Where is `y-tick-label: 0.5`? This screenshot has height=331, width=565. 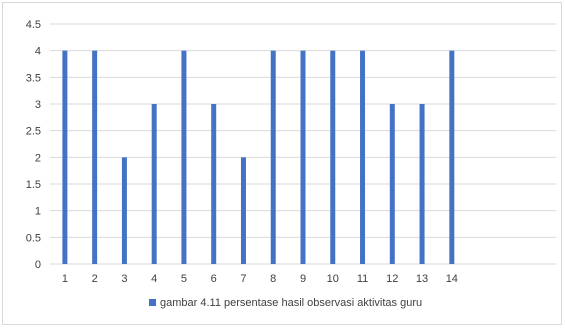 y-tick-label: 0.5 is located at coordinates (33, 238).